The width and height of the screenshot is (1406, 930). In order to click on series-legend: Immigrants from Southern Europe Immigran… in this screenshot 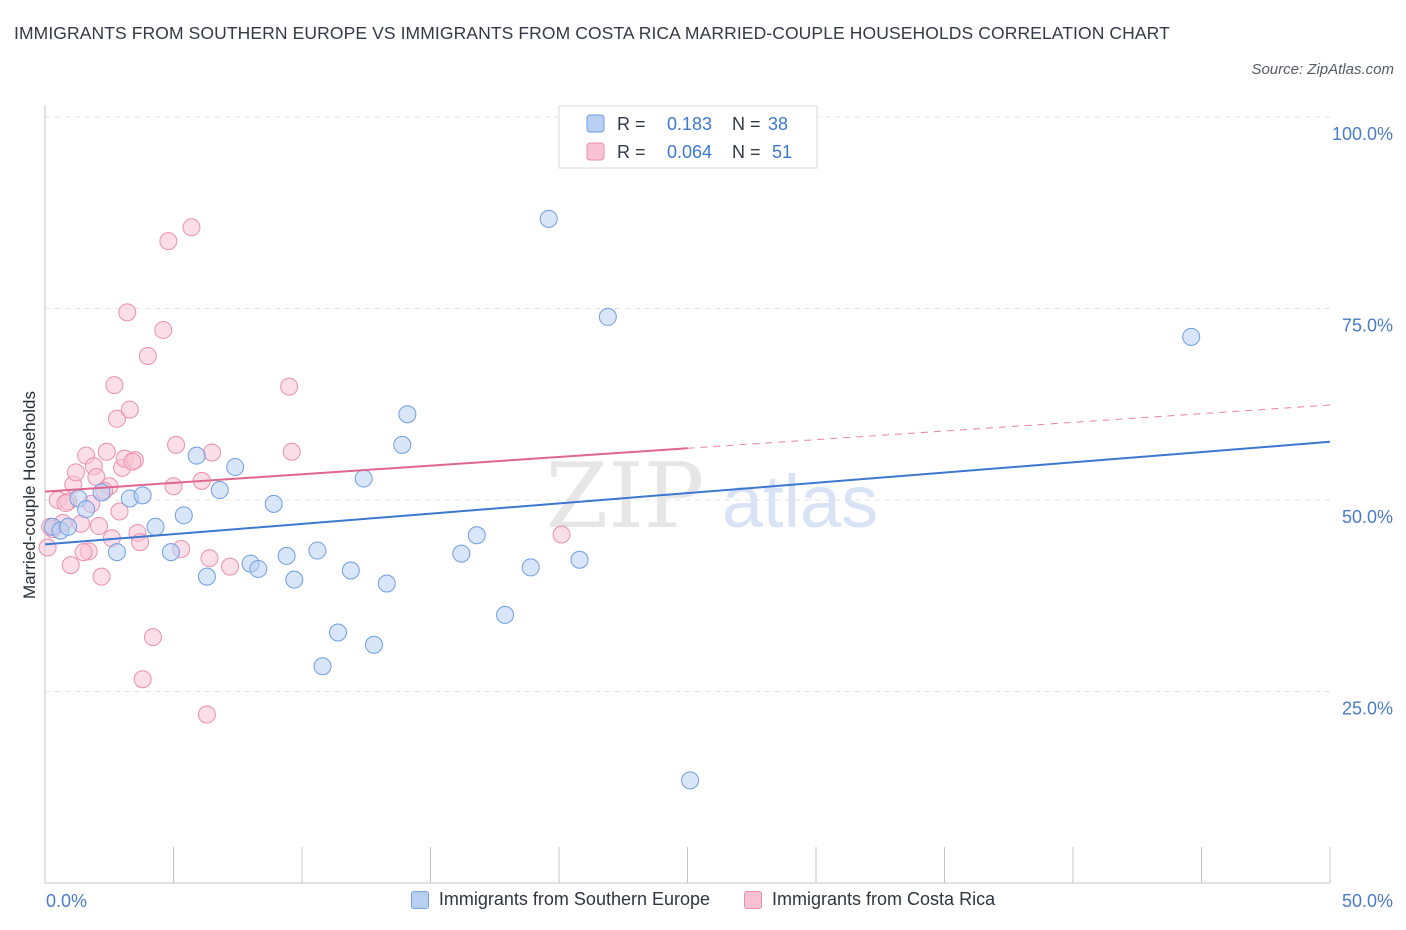, I will do `click(703, 899)`.